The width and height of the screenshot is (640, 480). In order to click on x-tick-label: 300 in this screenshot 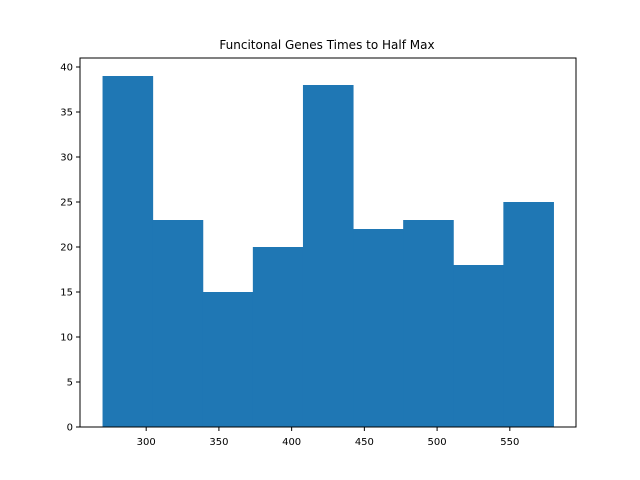, I will do `click(146, 442)`.